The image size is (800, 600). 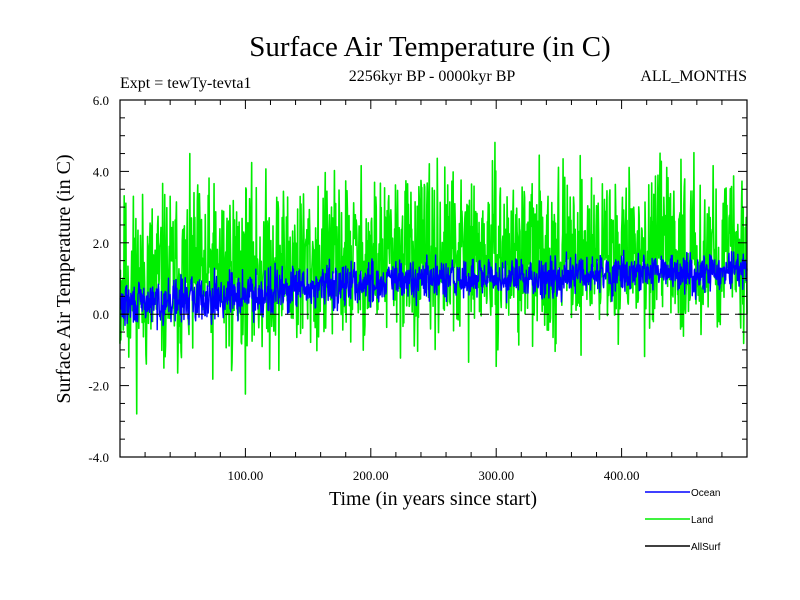 I want to click on y-tick-label: 6.0, so click(x=101, y=100).